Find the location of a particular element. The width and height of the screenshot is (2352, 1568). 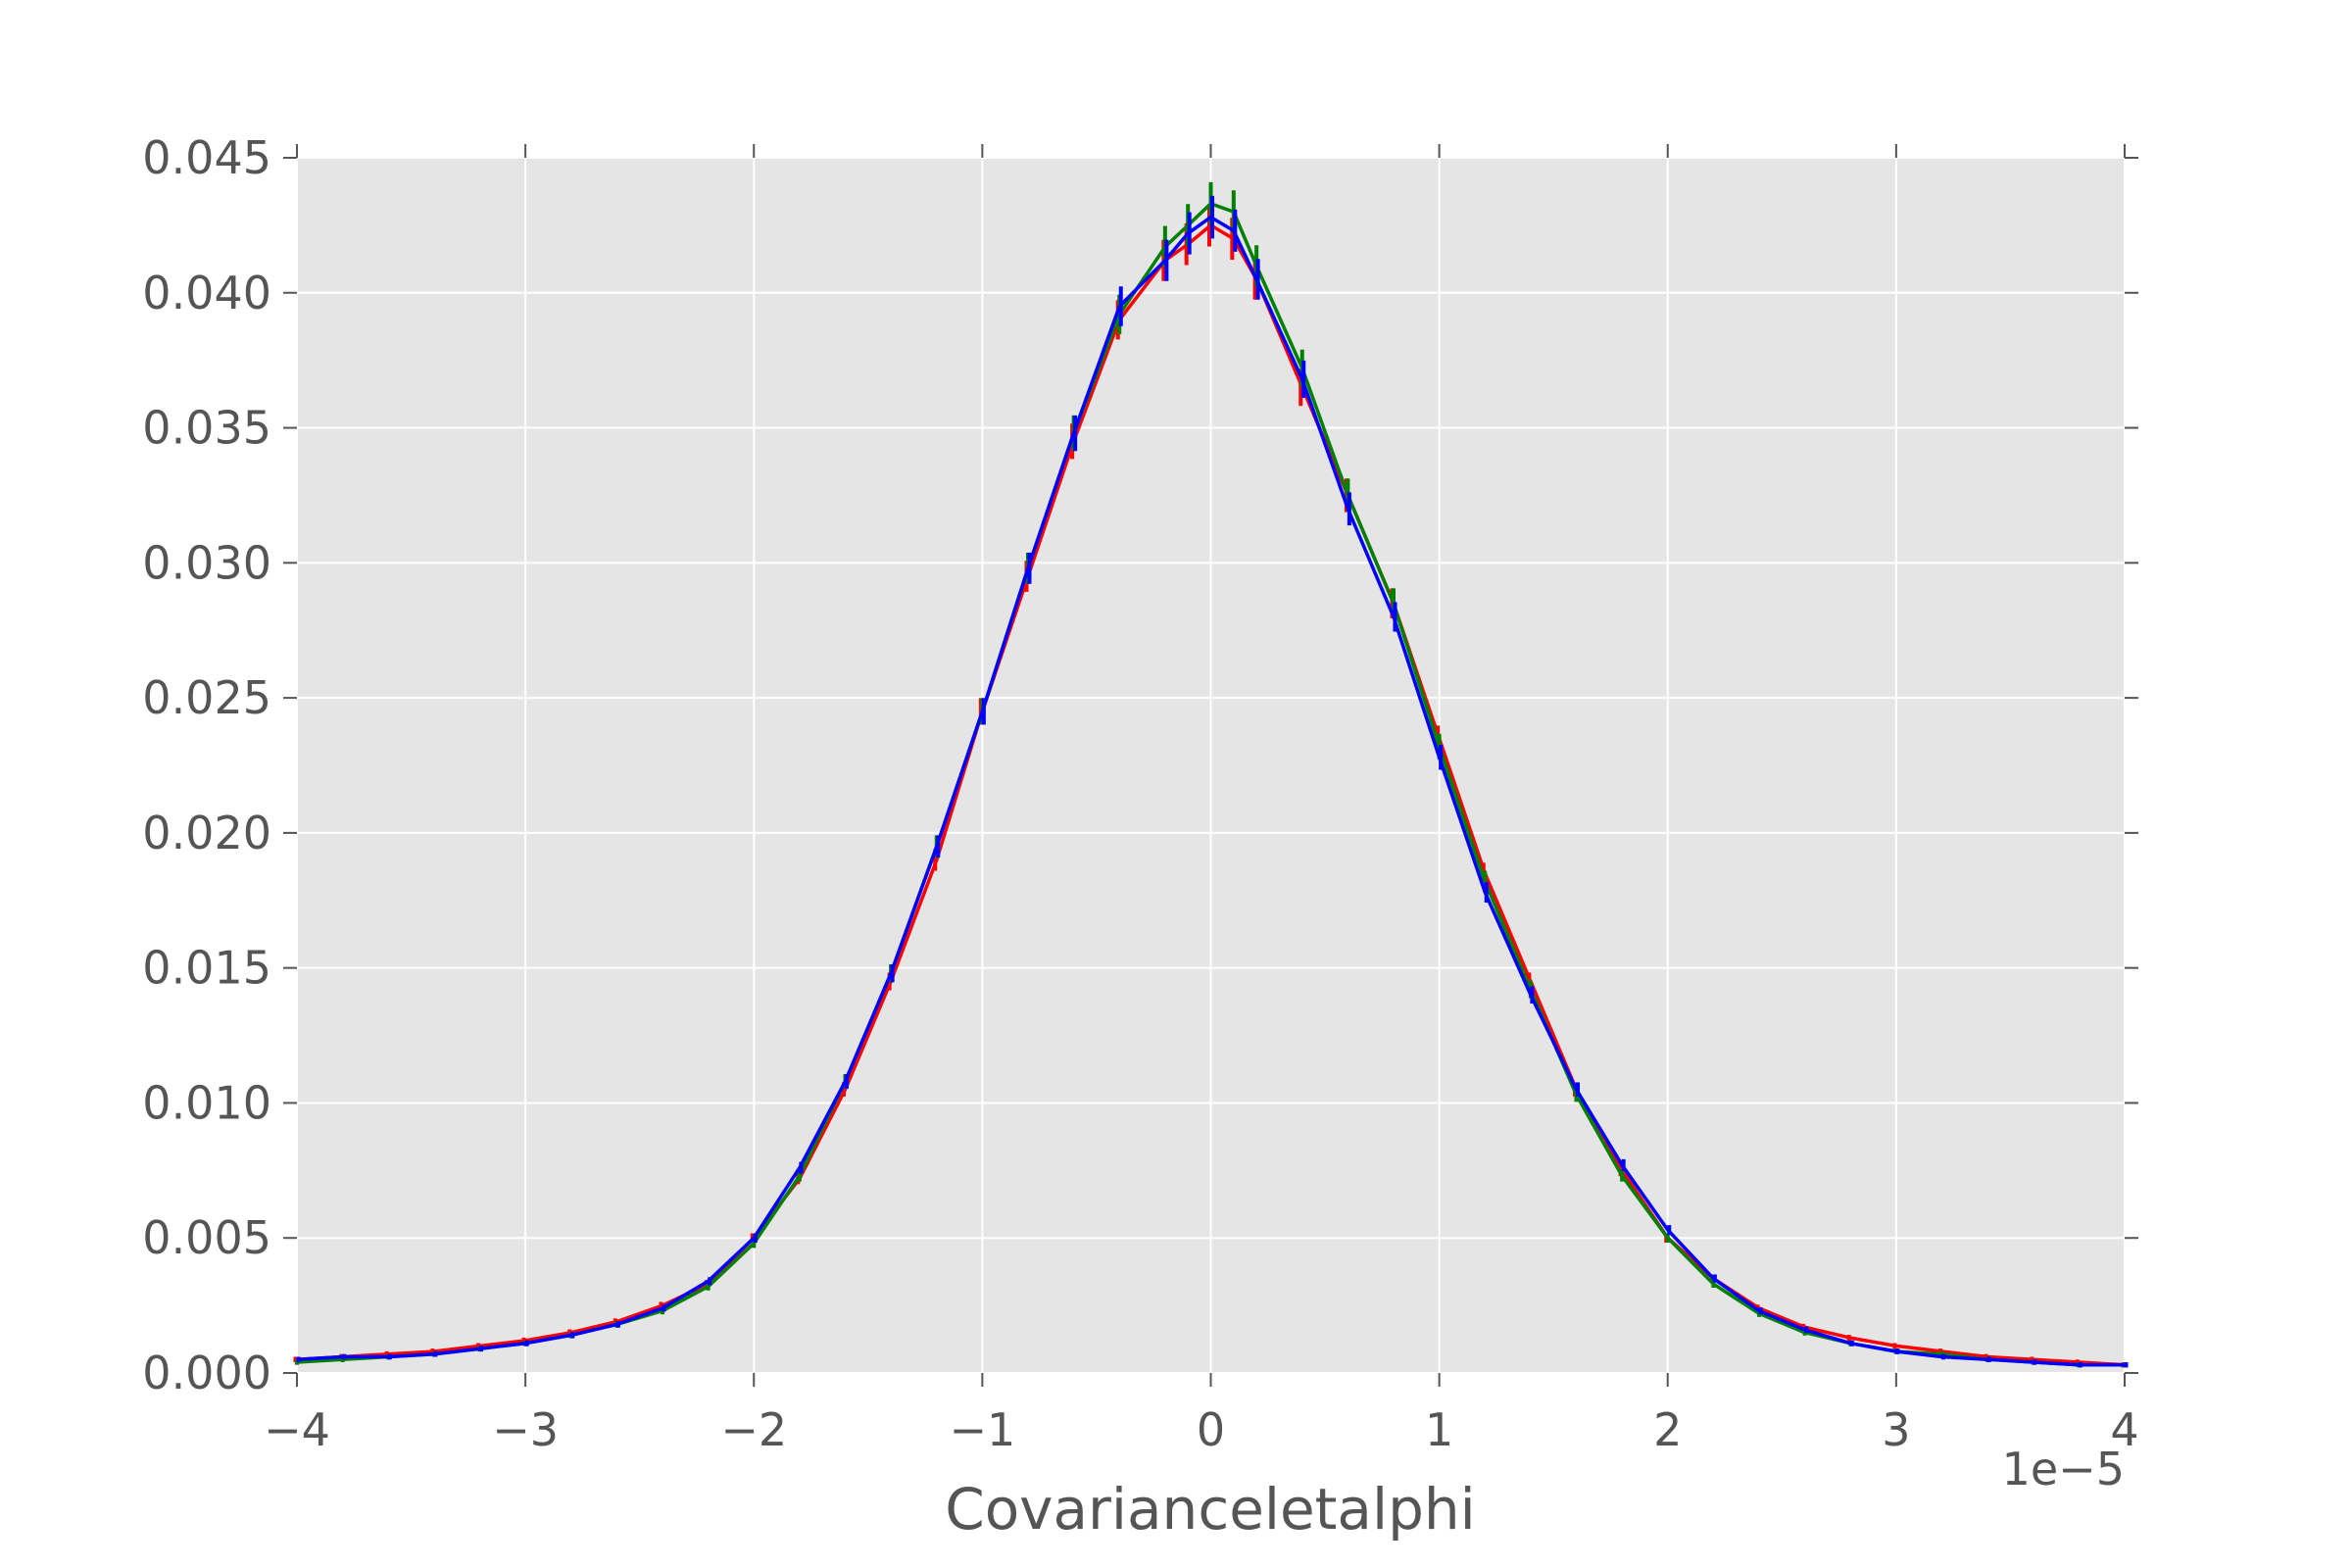

x-axis-label: Covarianceletalphi is located at coordinates (1210, 1509).